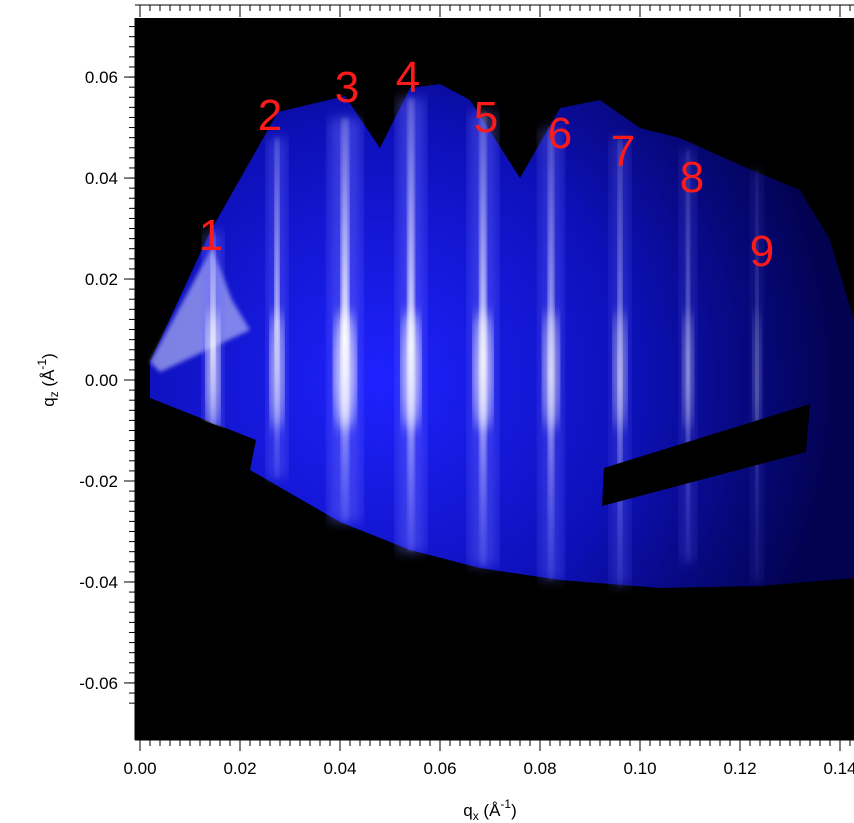 Image resolution: width=854 pixels, height=823 pixels. Describe the element at coordinates (101, 380) in the screenshot. I see `y-tick-label: 0.00` at that location.